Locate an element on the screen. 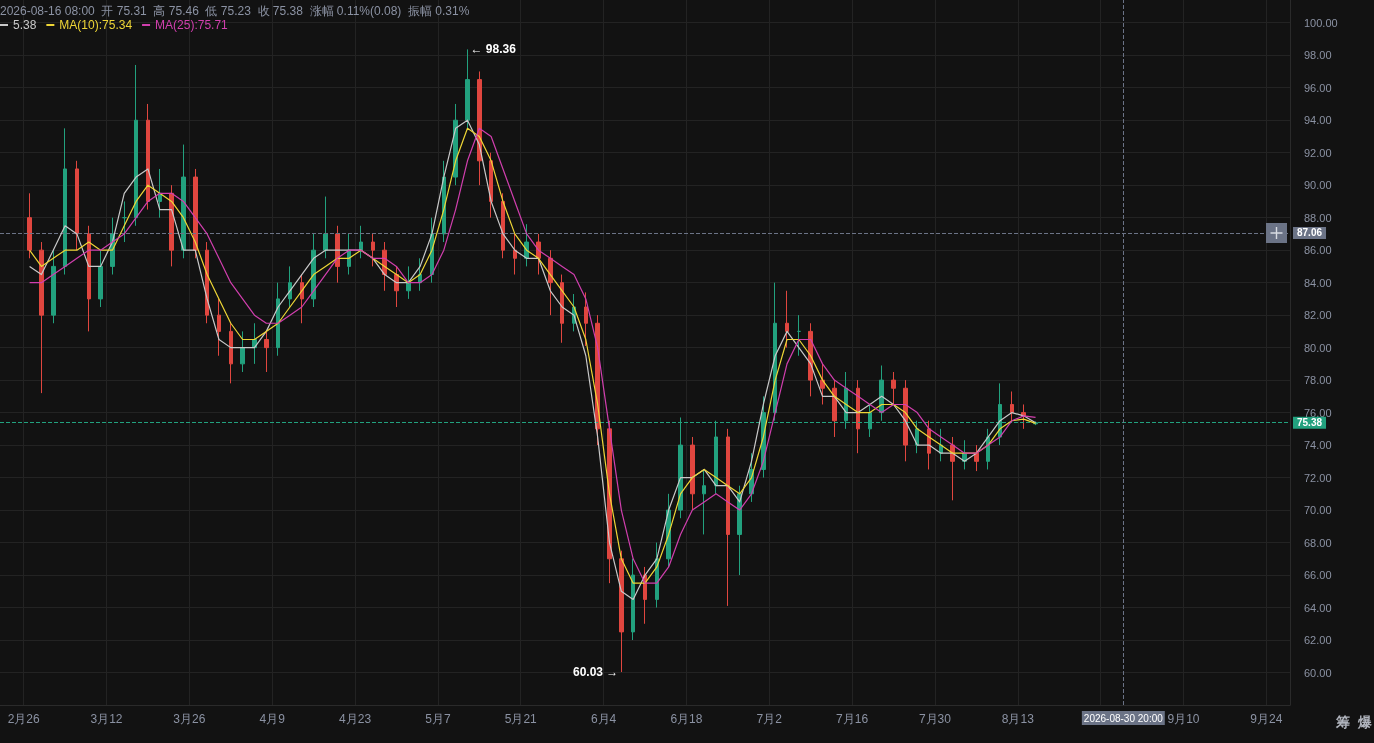 Image resolution: width=1374 pixels, height=743 pixels. y-tick-label: 94.00 is located at coordinates (1318, 120).